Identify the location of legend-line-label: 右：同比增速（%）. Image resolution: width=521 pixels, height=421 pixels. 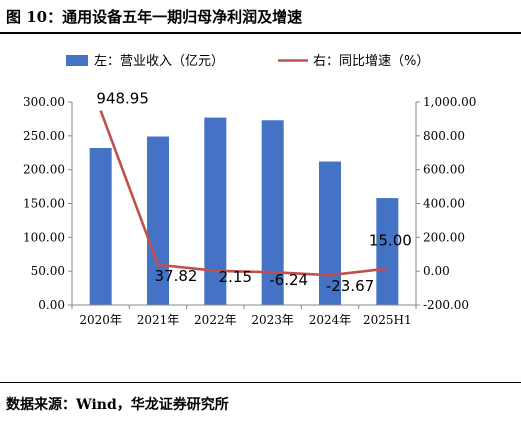
(371, 61).